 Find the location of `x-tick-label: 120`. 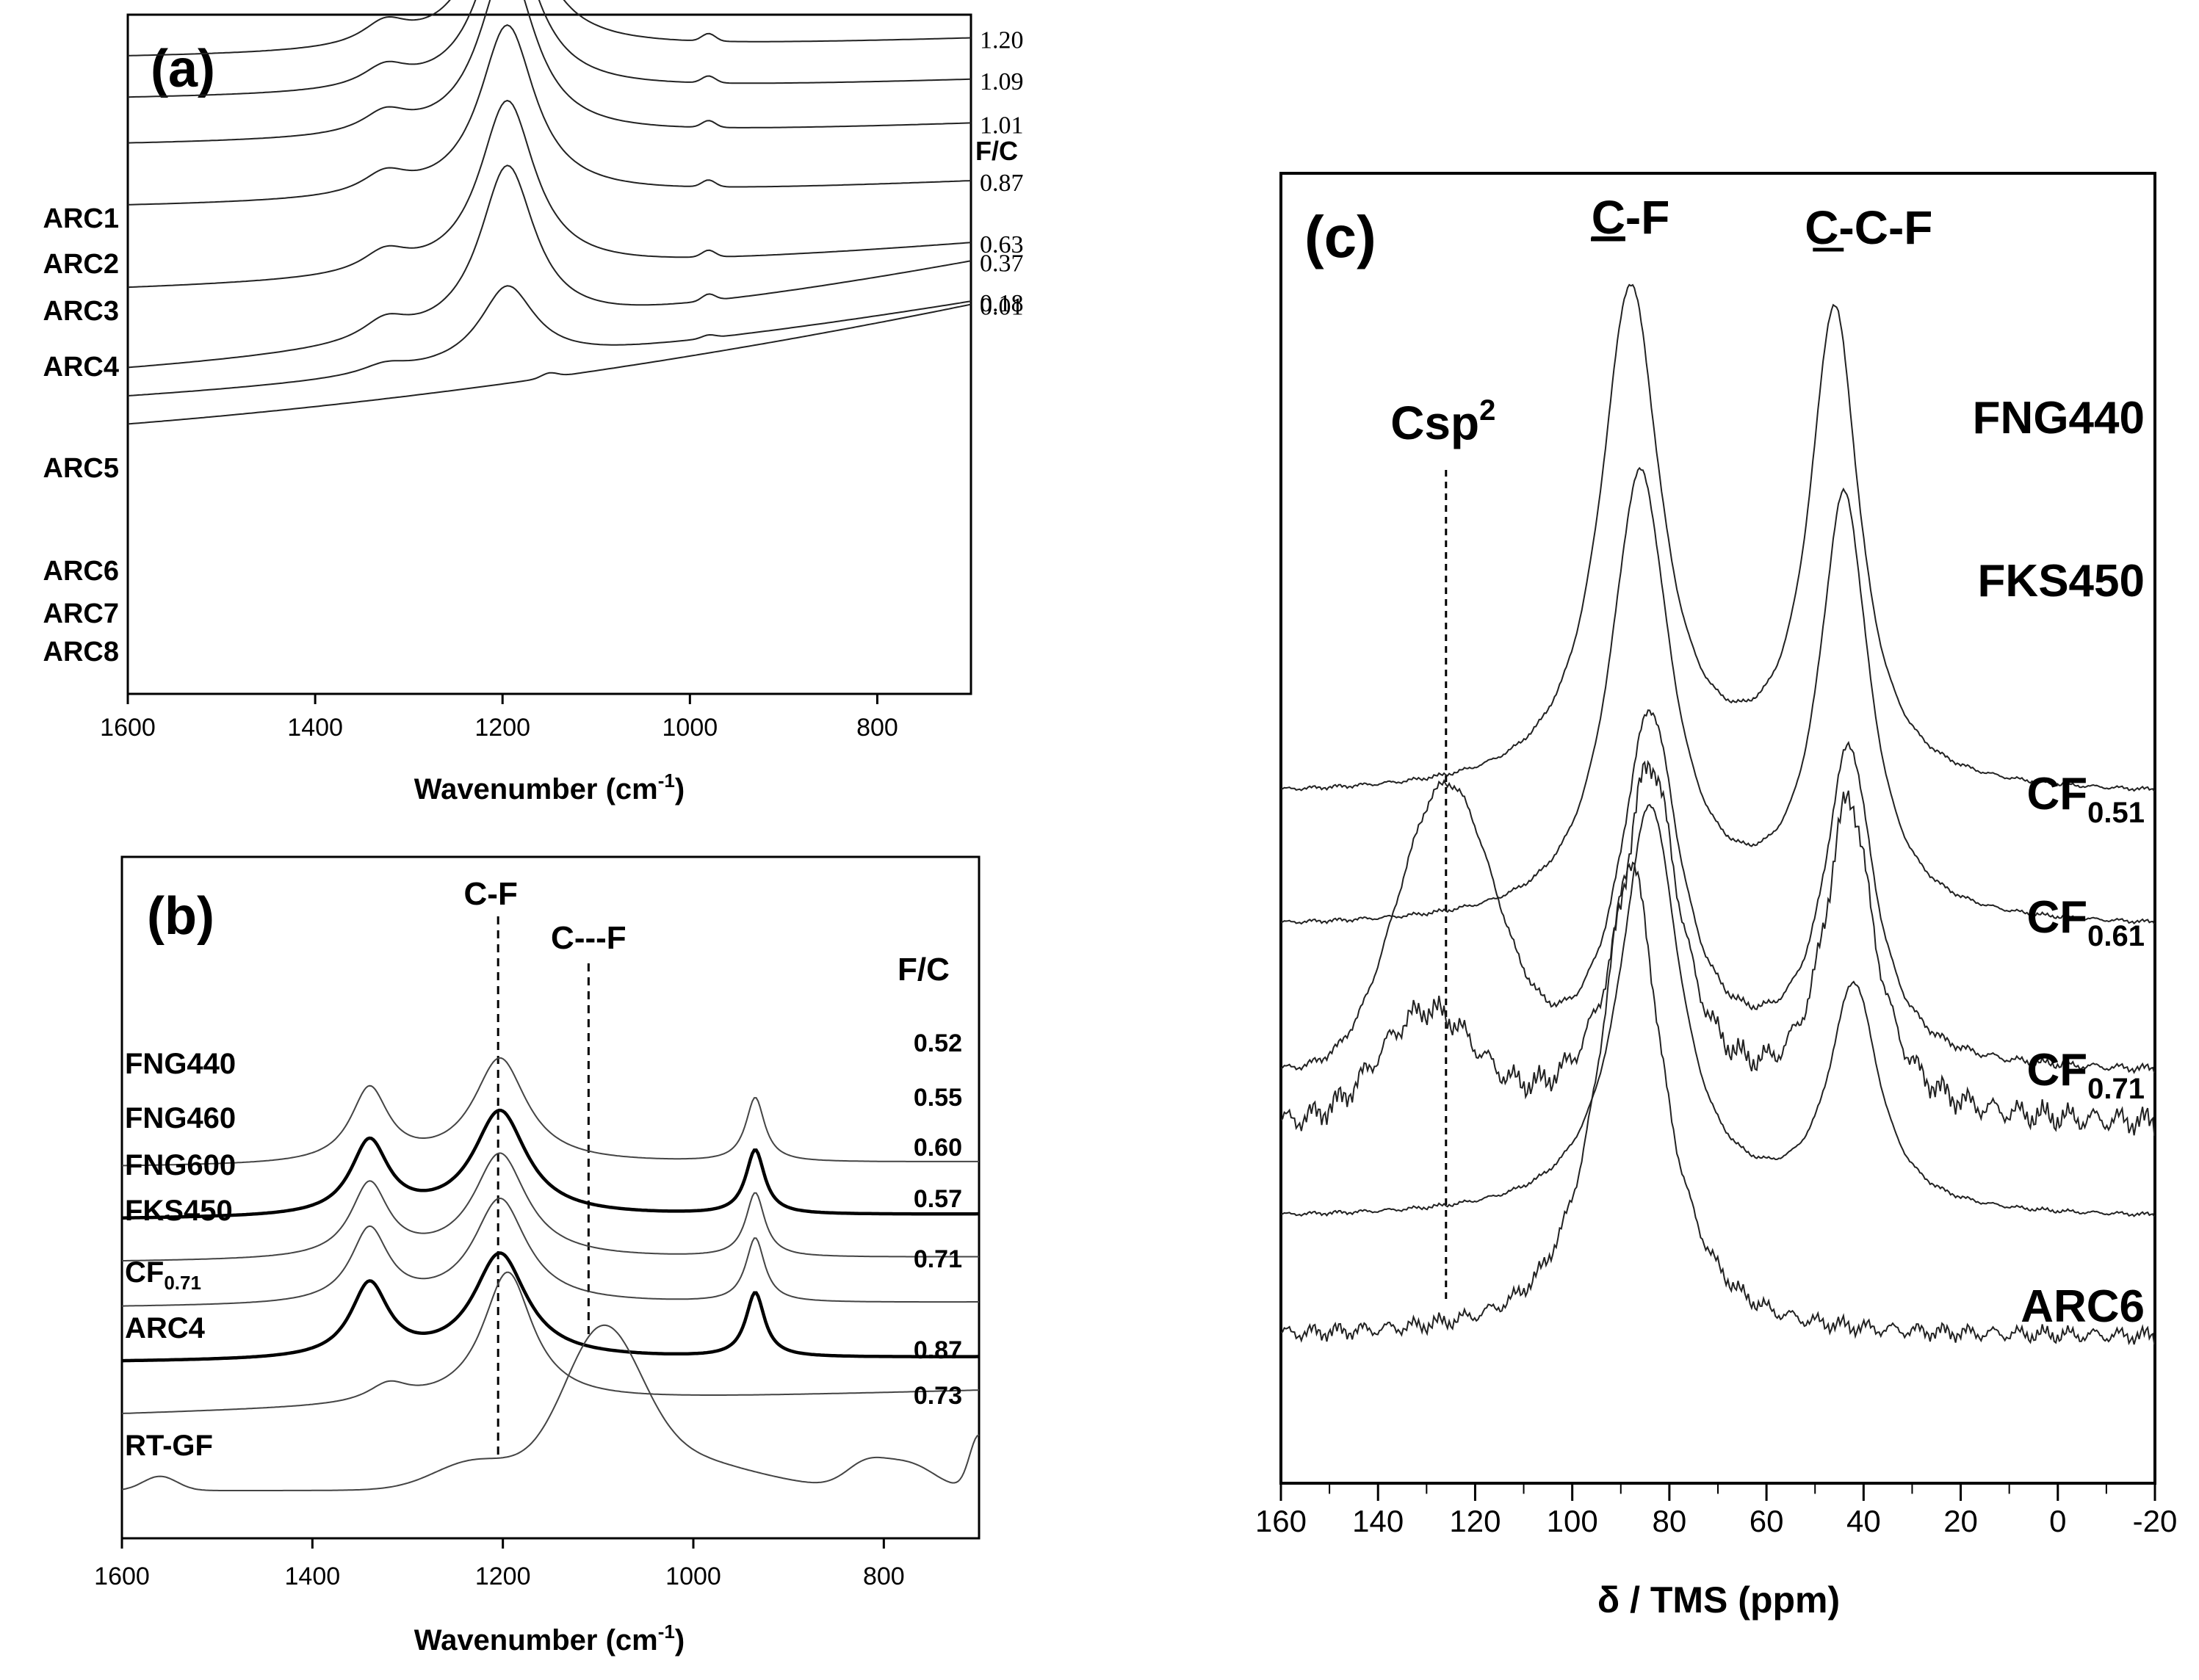

x-tick-label: 120 is located at coordinates (1475, 1521).